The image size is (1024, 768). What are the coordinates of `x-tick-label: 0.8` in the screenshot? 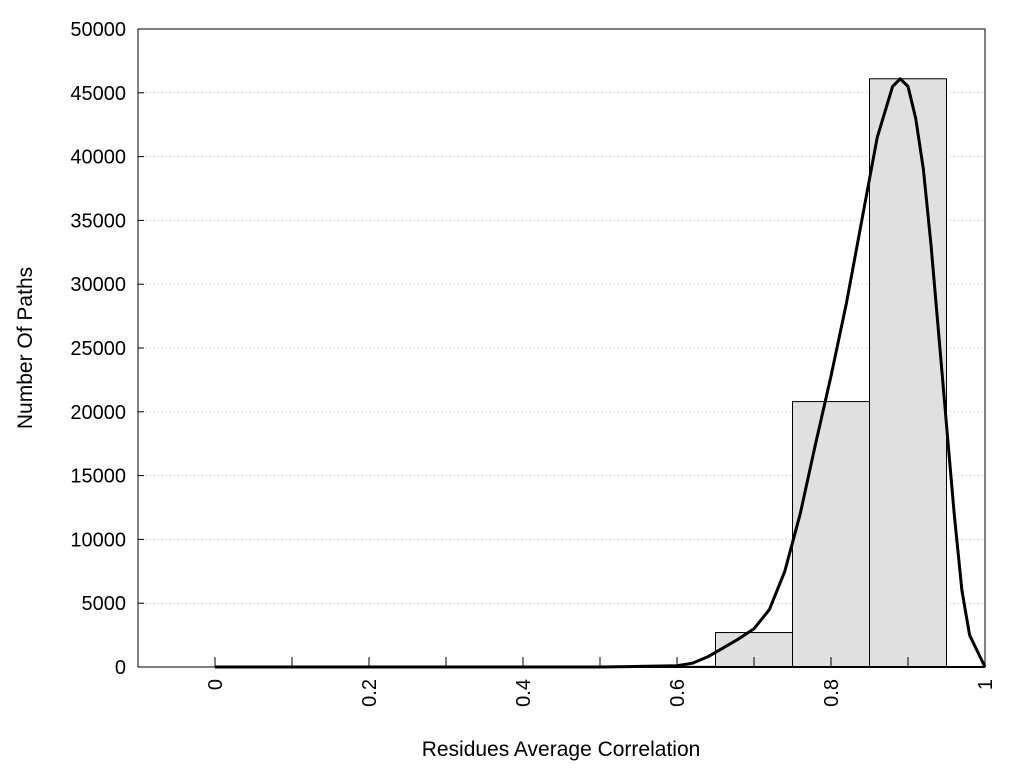 It's located at (832, 693).